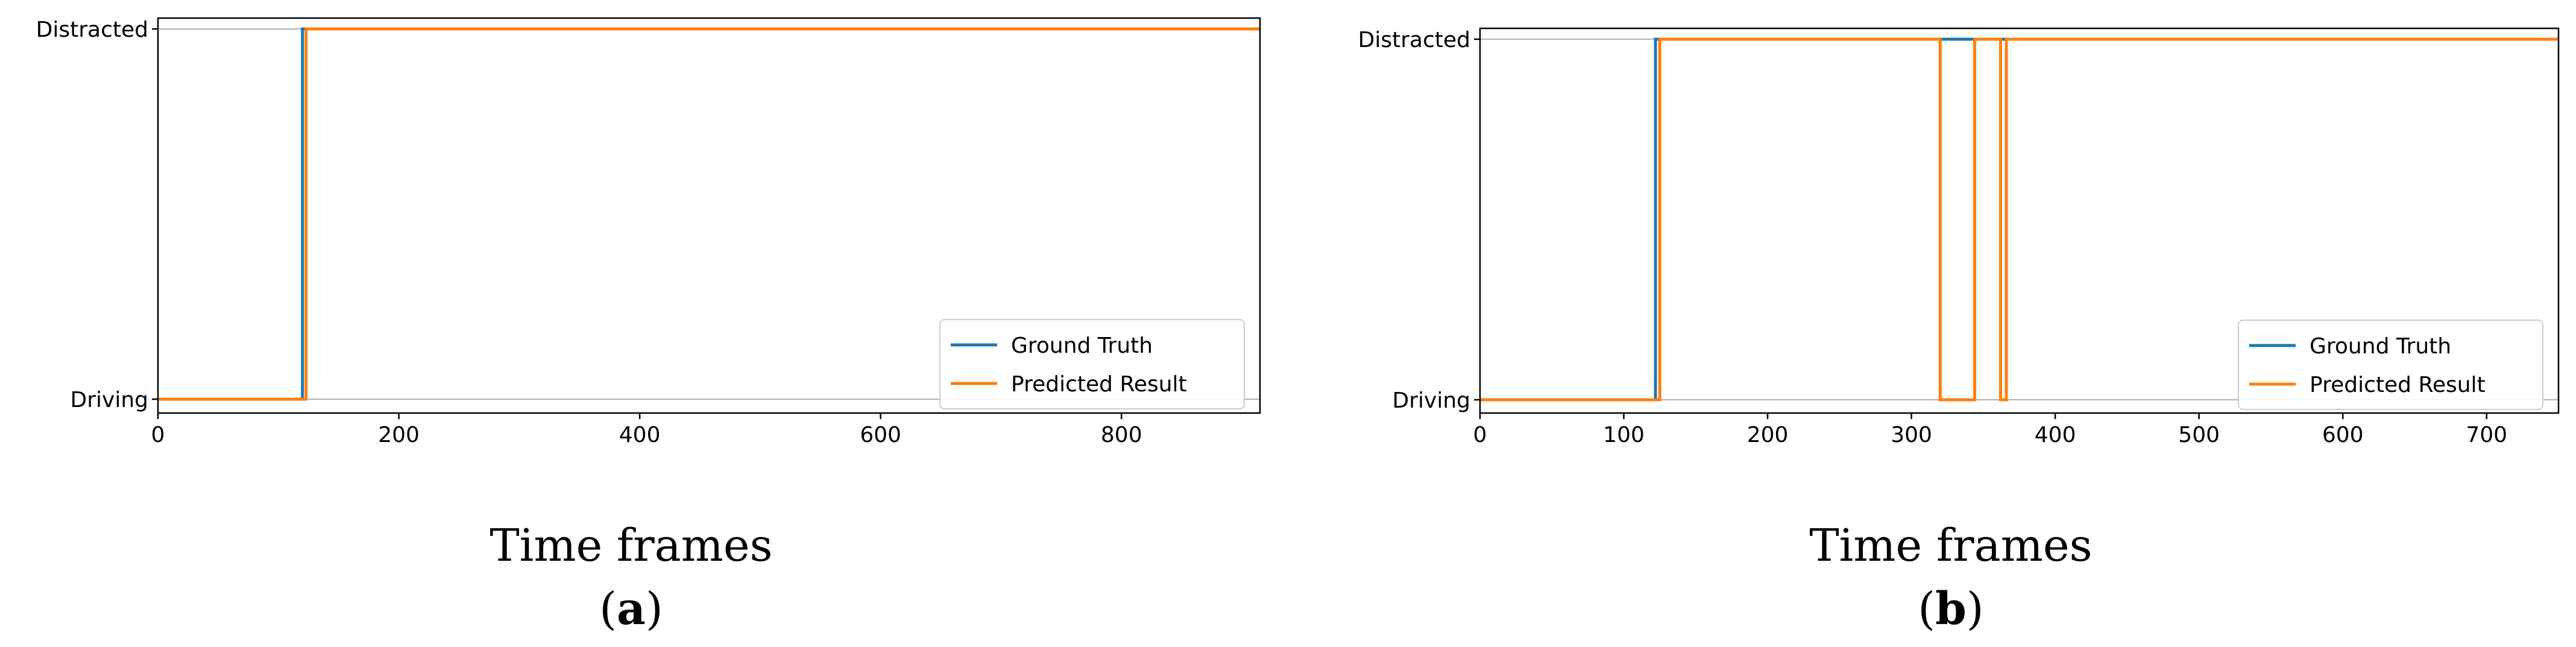 This screenshot has height=647, width=2576. What do you see at coordinates (1624, 435) in the screenshot?
I see `x-tick-label: 100` at bounding box center [1624, 435].